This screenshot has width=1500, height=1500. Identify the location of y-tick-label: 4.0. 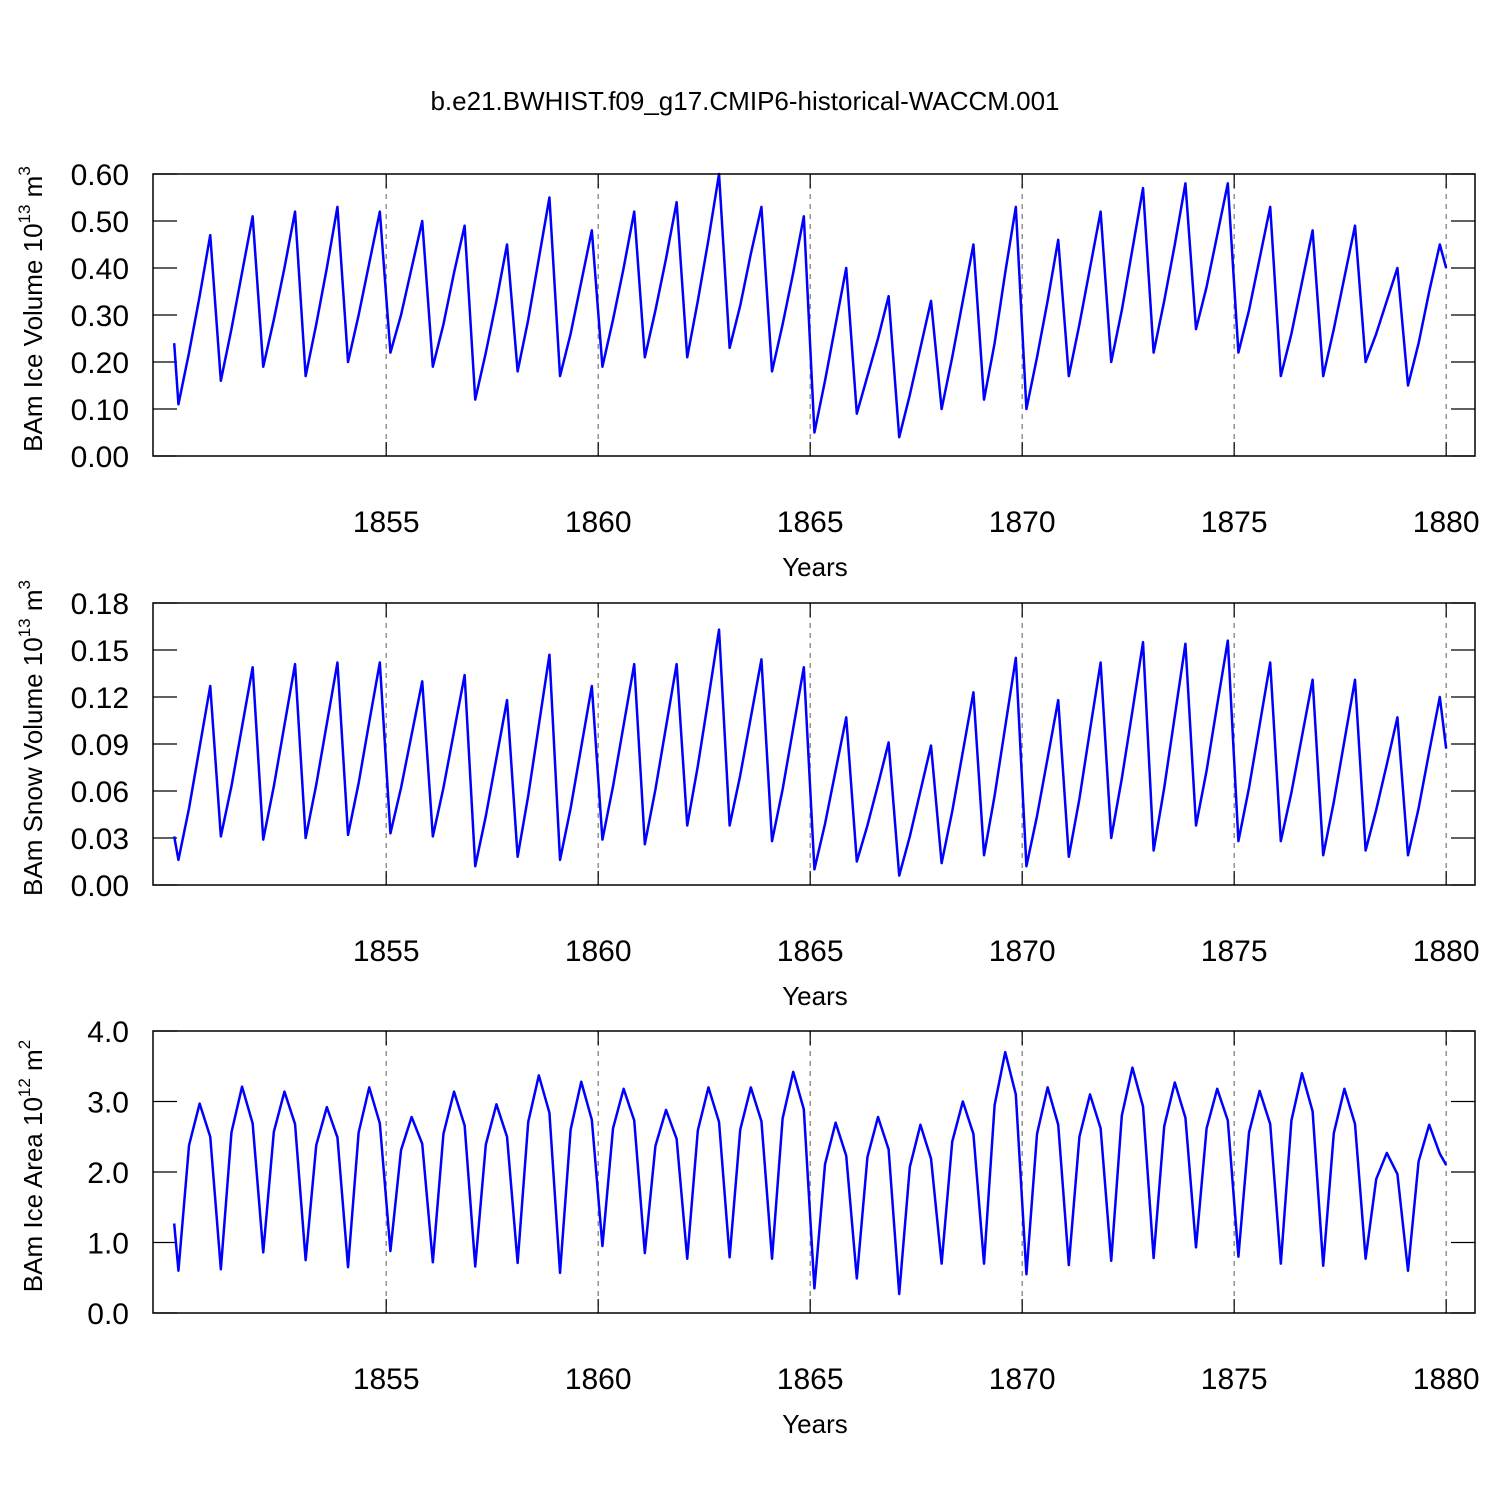
(108, 1032).